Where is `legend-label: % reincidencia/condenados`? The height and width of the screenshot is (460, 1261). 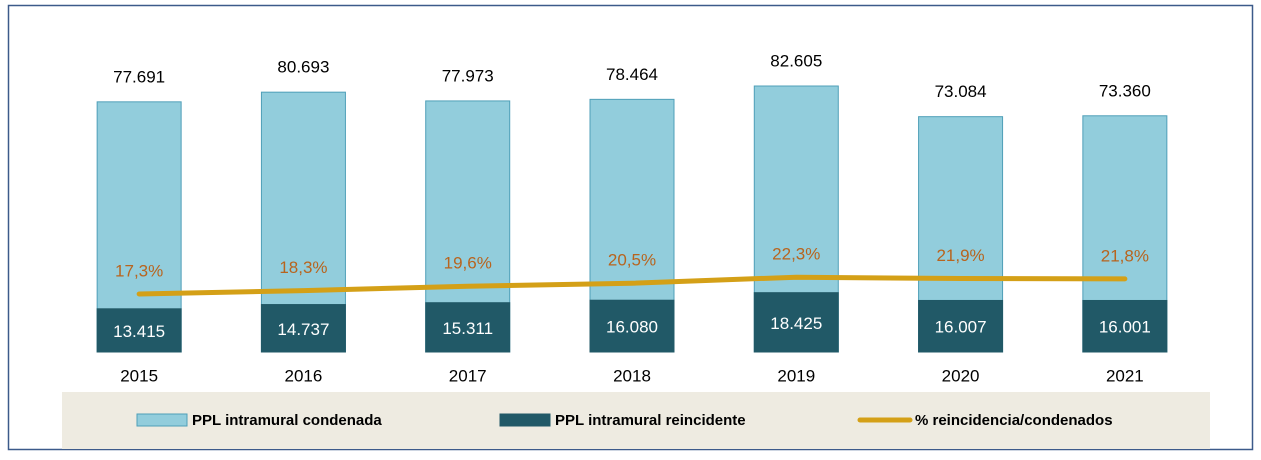 legend-label: % reincidencia/condenados is located at coordinates (1014, 420).